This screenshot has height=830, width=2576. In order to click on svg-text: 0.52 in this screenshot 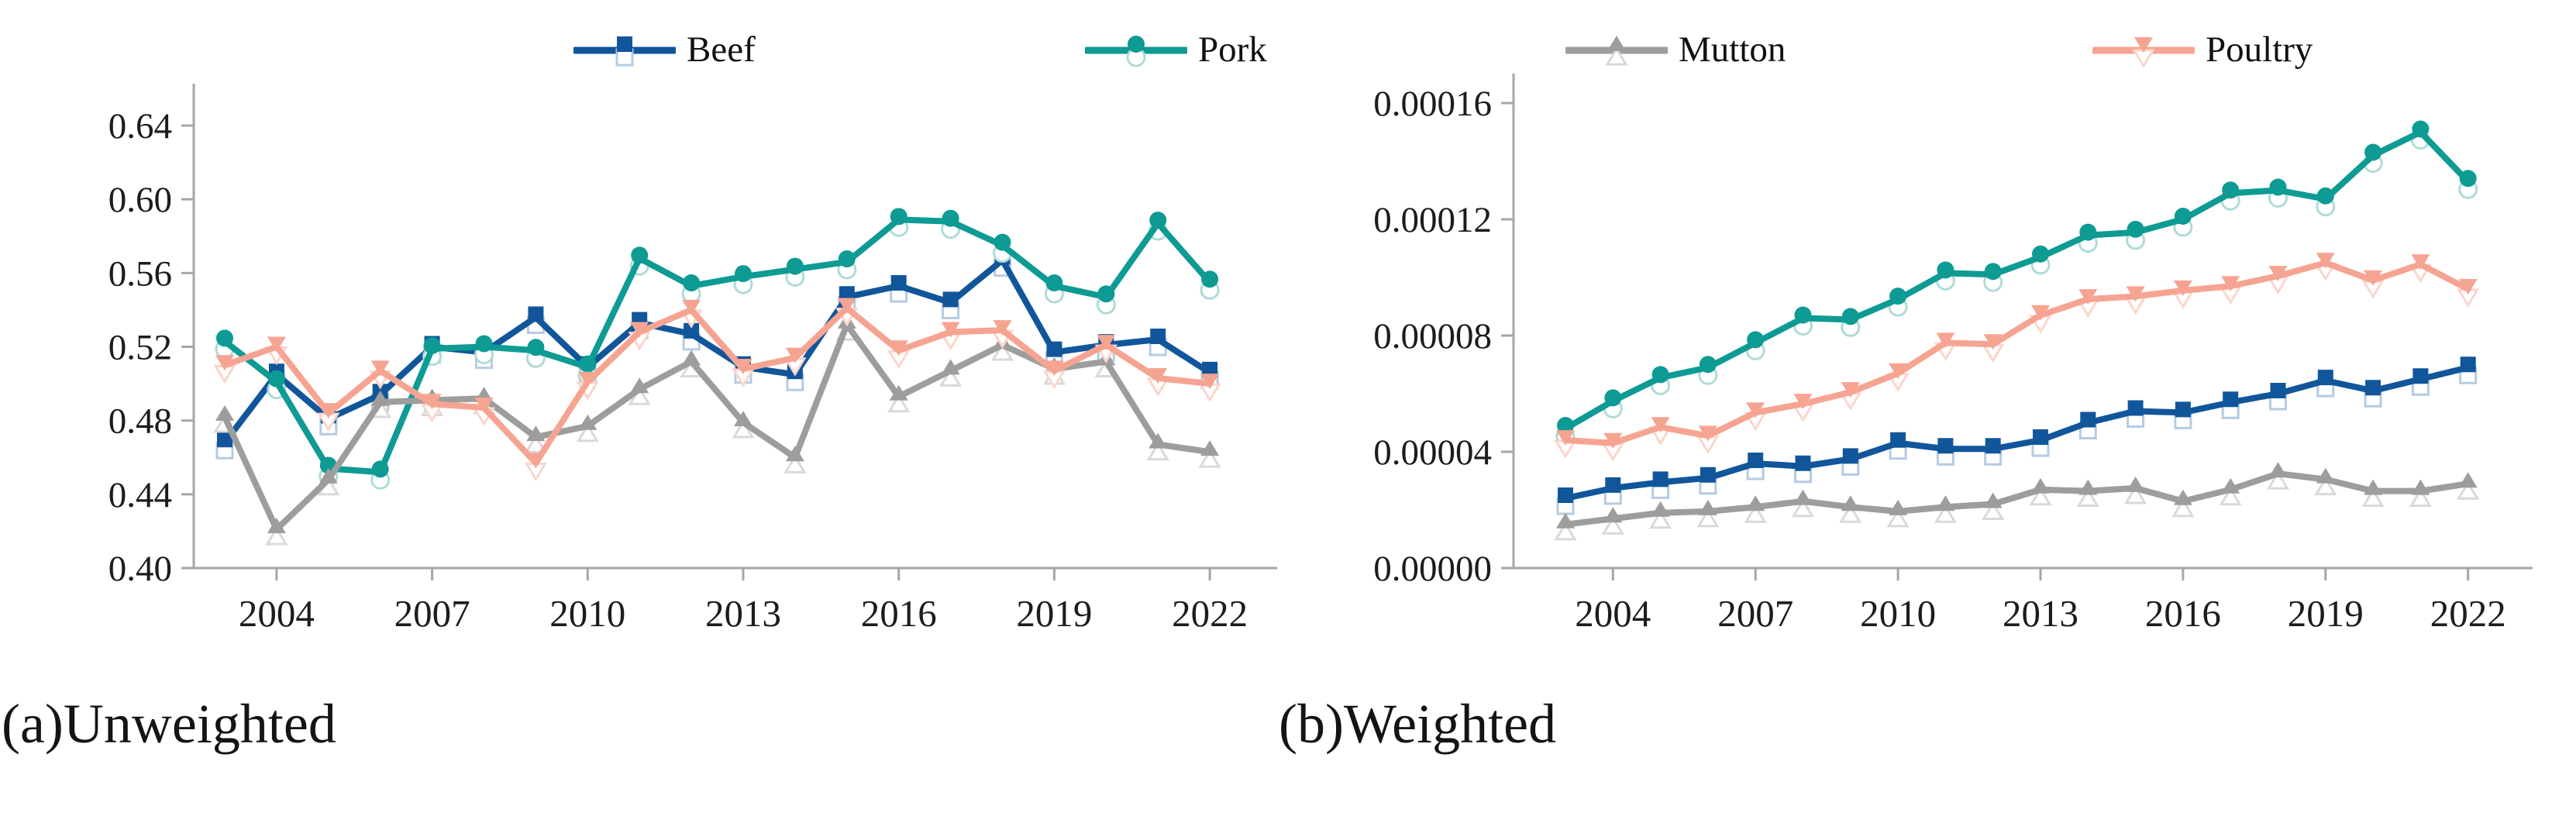, I will do `click(140, 348)`.